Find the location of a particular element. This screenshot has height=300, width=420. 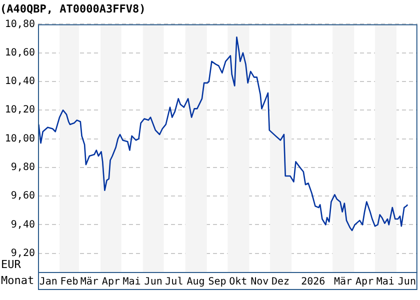

x-tick-label: Aug is located at coordinates (195, 282).